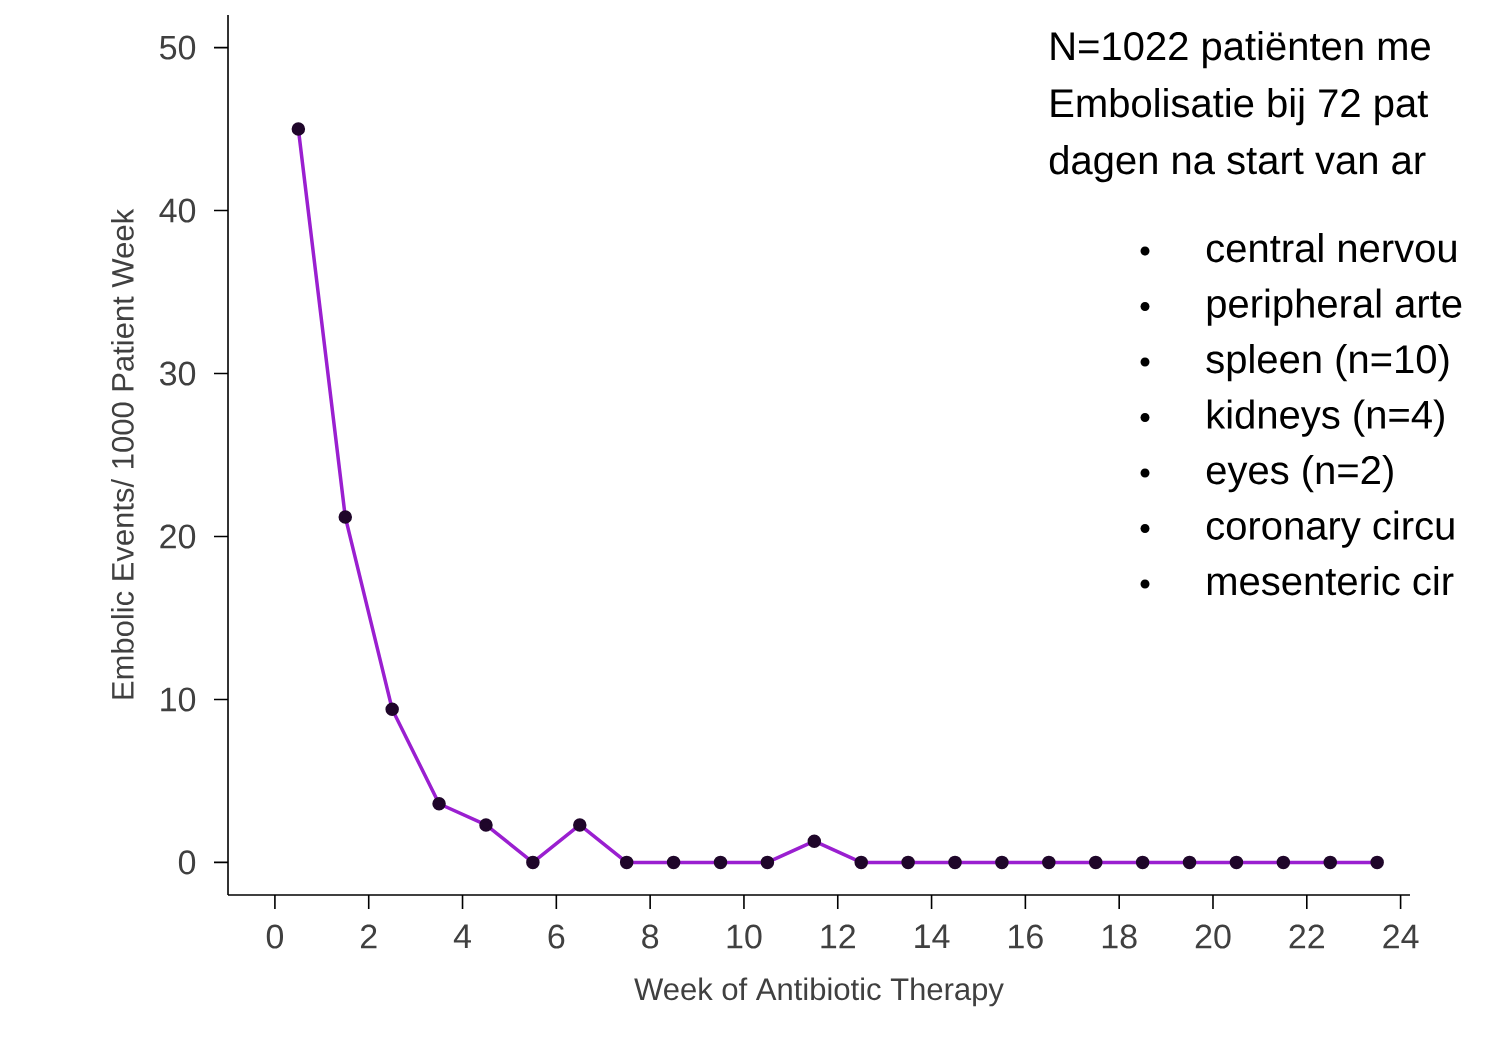  Describe the element at coordinates (932, 936) in the screenshot. I see `x-tick-label: 14` at that location.